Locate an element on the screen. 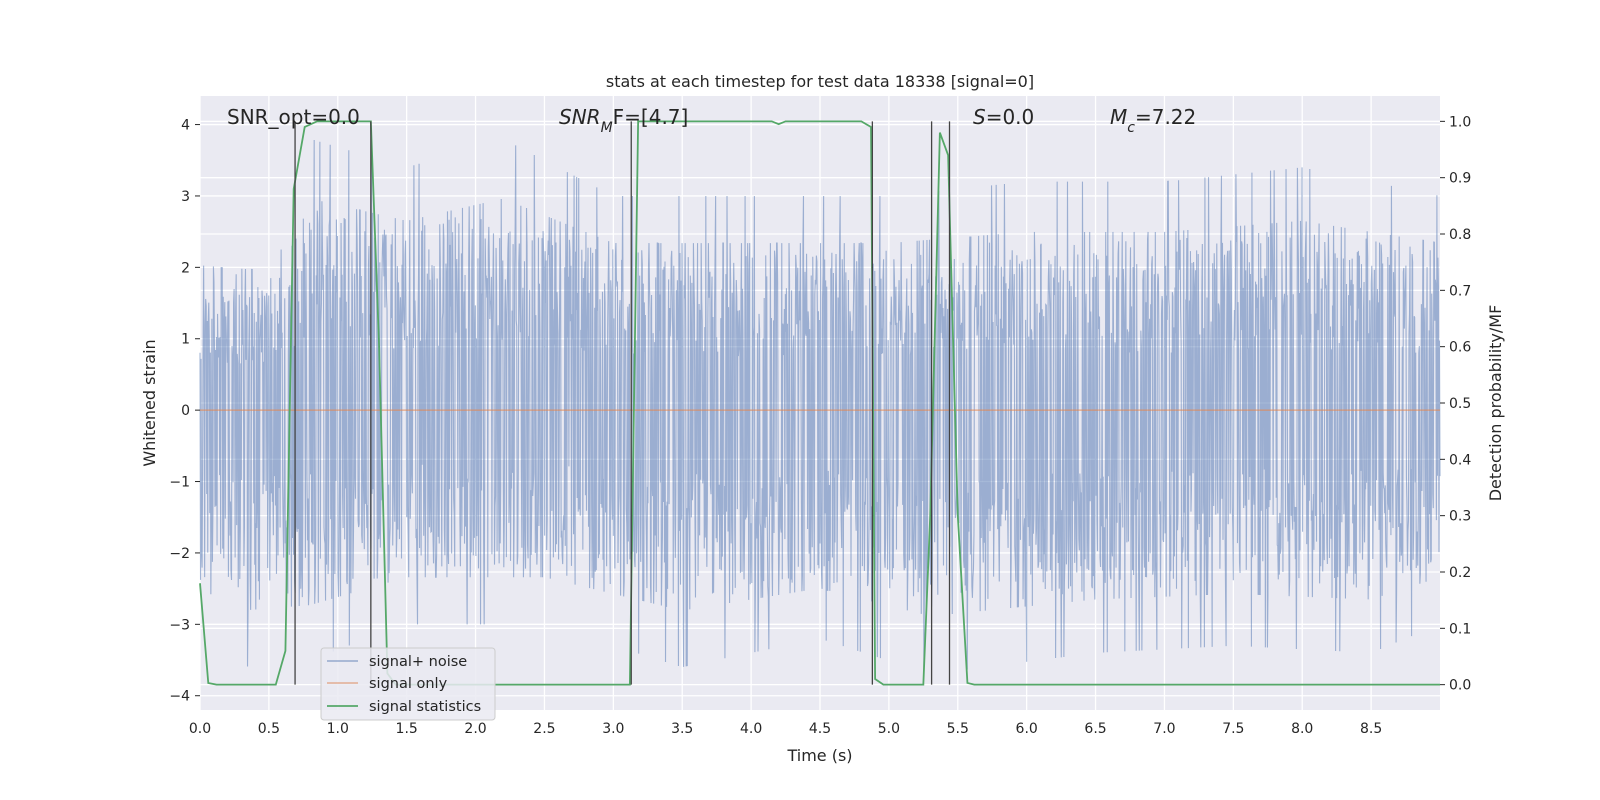 Image resolution: width=1600 pixels, height=800 pixels. y-tick-label: −4 is located at coordinates (179, 697).